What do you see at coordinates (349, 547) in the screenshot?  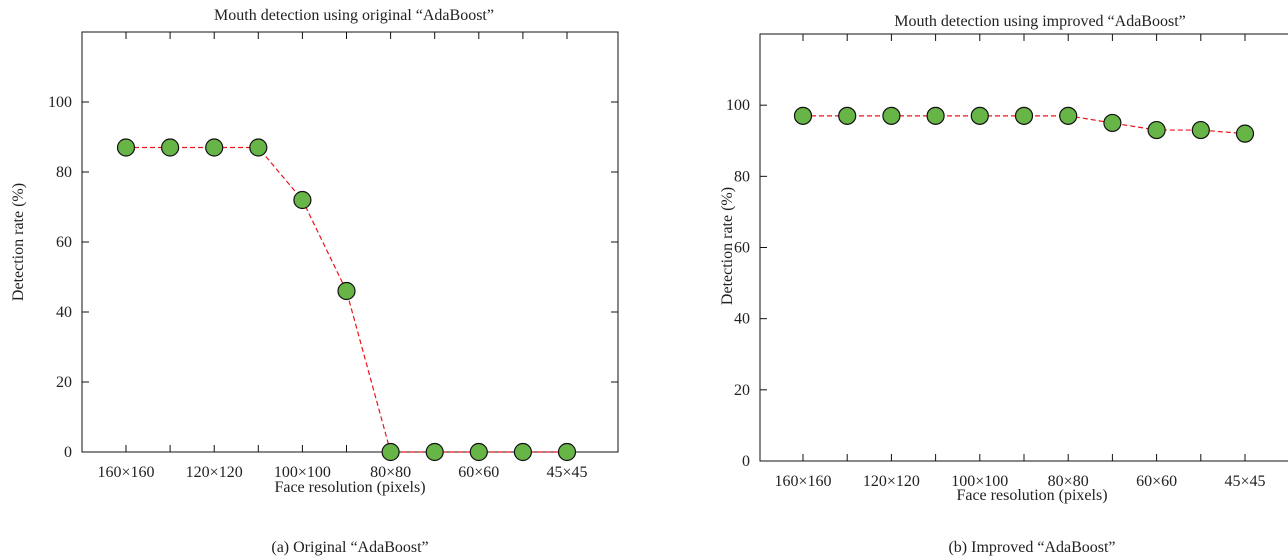 I see `chart-a-caption: (a) Original “AdaBoost”` at bounding box center [349, 547].